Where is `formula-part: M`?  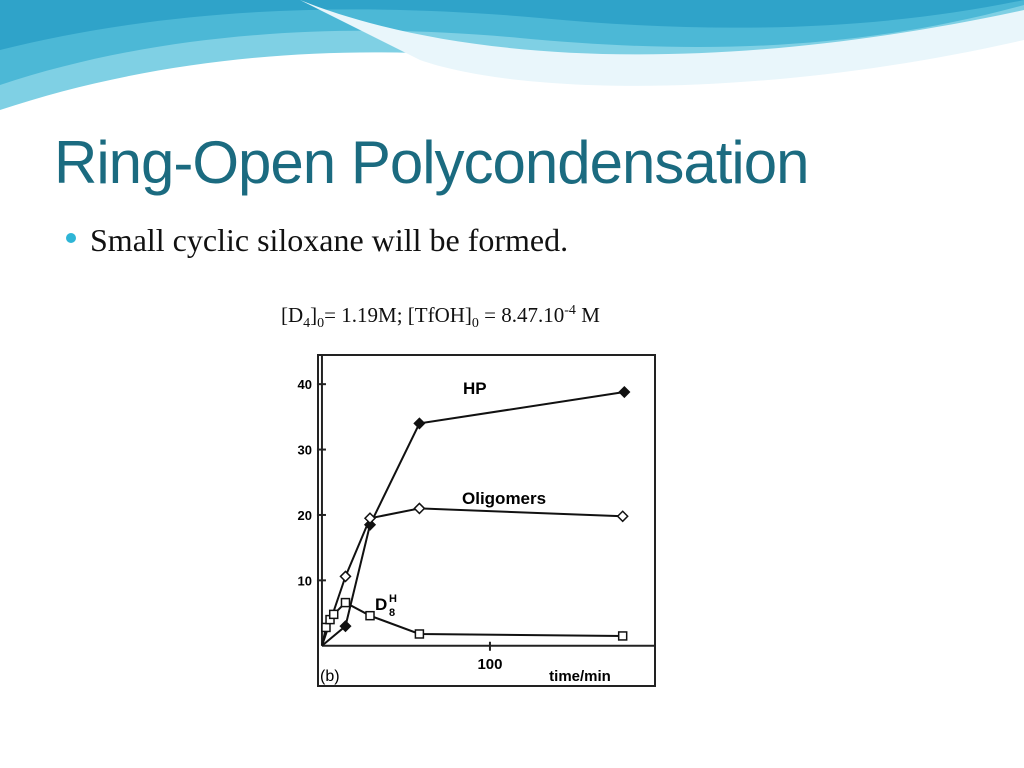 formula-part: M is located at coordinates (587, 315).